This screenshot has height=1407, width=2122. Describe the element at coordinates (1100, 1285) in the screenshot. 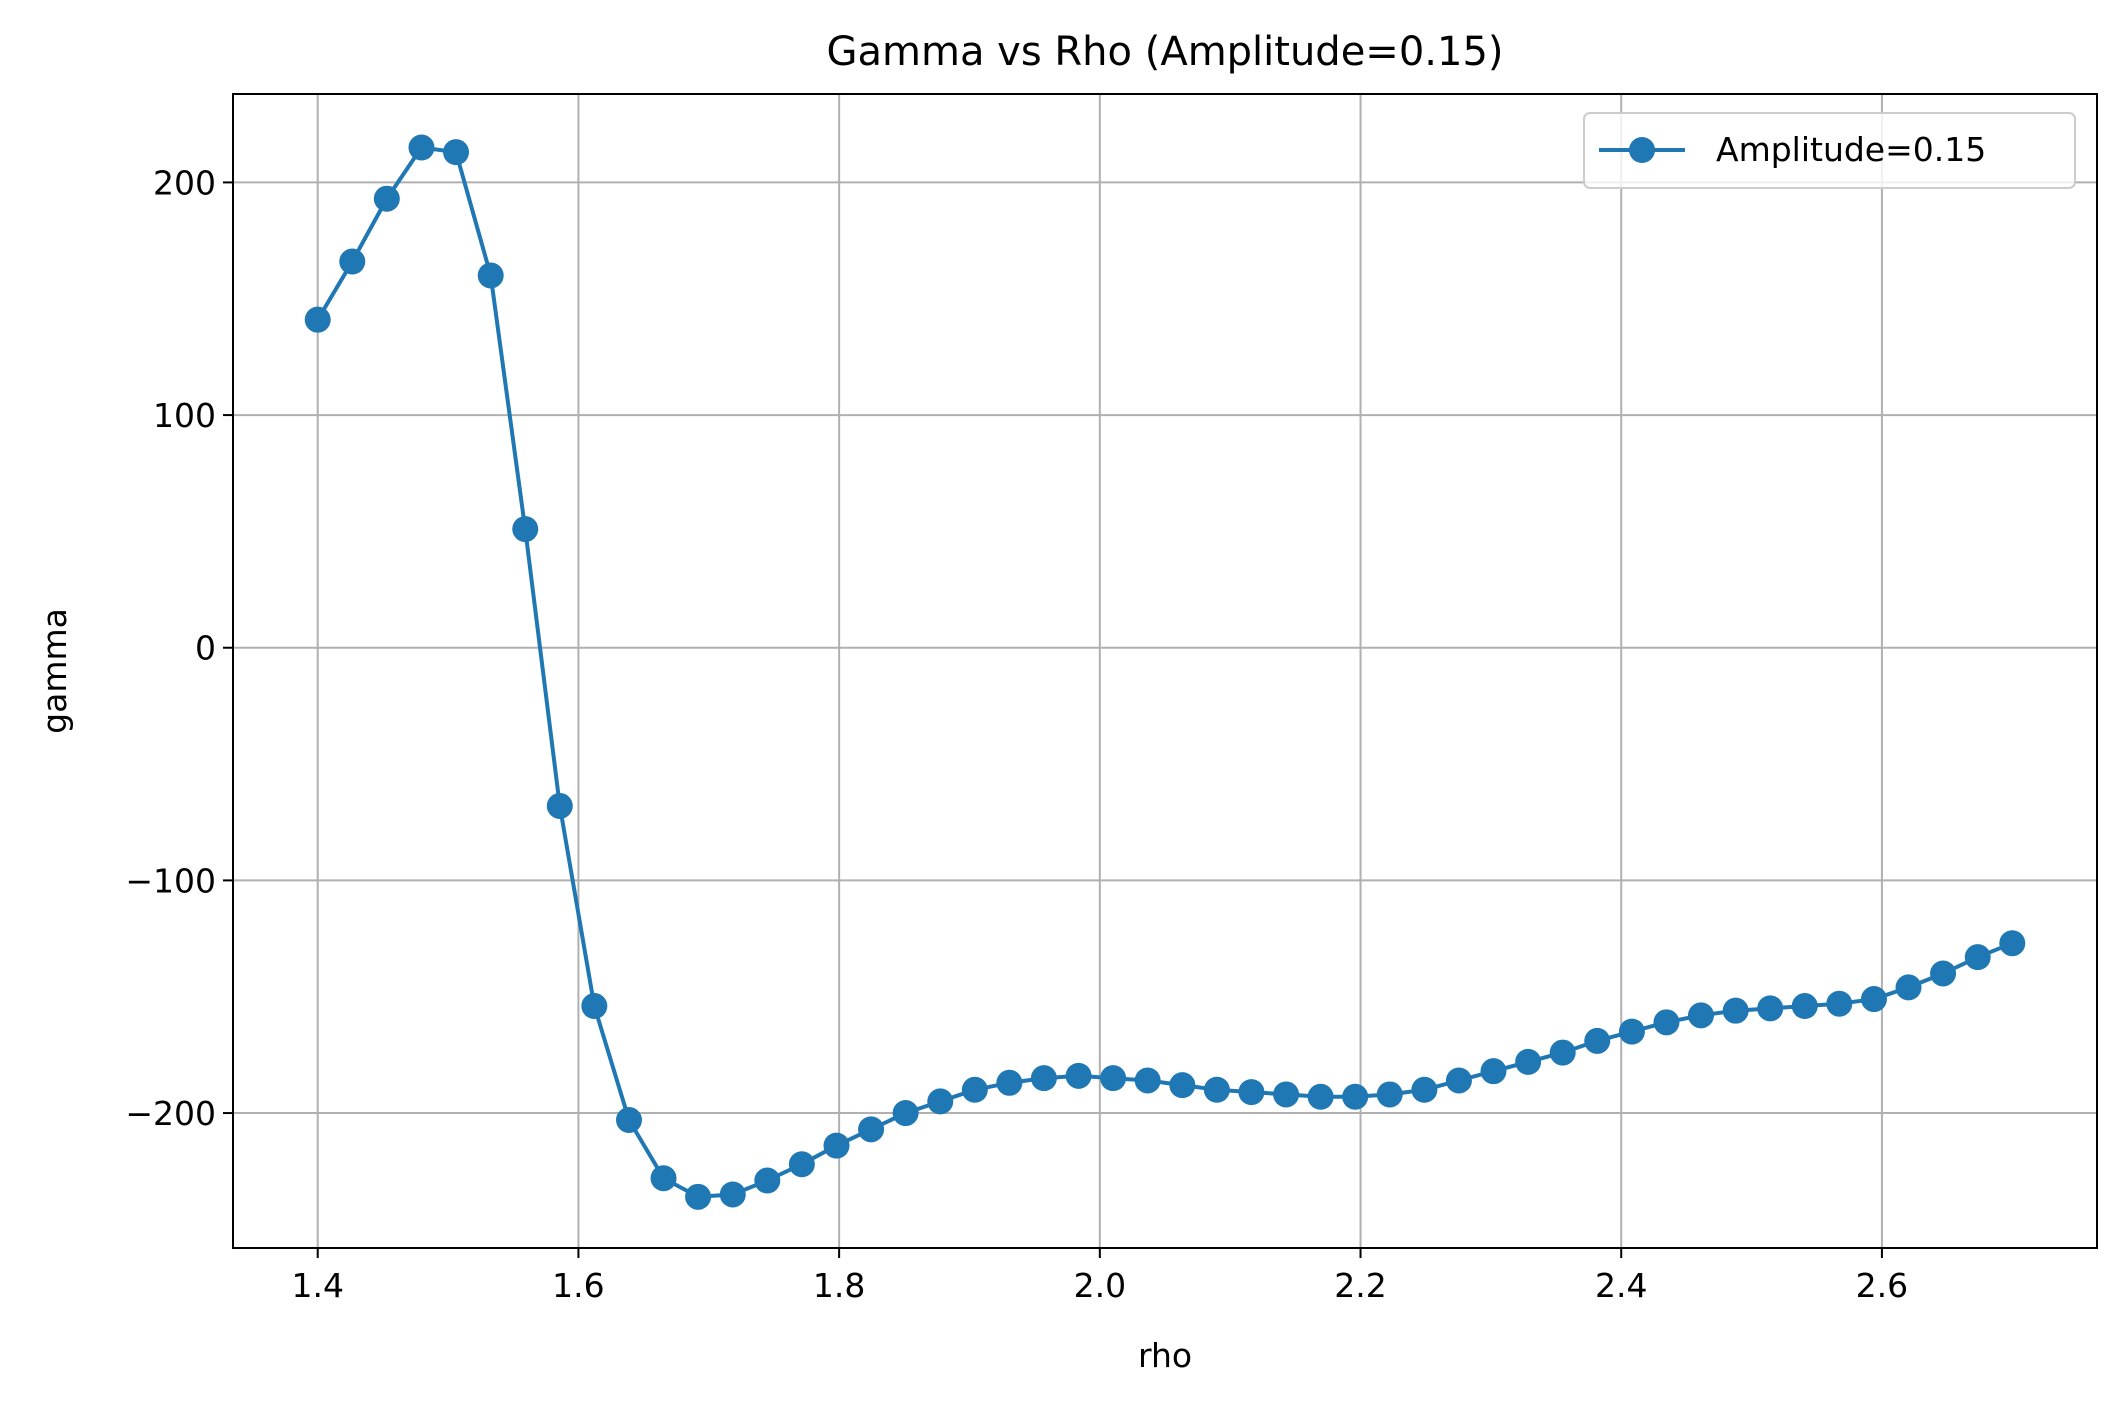

I see `x-tick-label: 2.0` at that location.